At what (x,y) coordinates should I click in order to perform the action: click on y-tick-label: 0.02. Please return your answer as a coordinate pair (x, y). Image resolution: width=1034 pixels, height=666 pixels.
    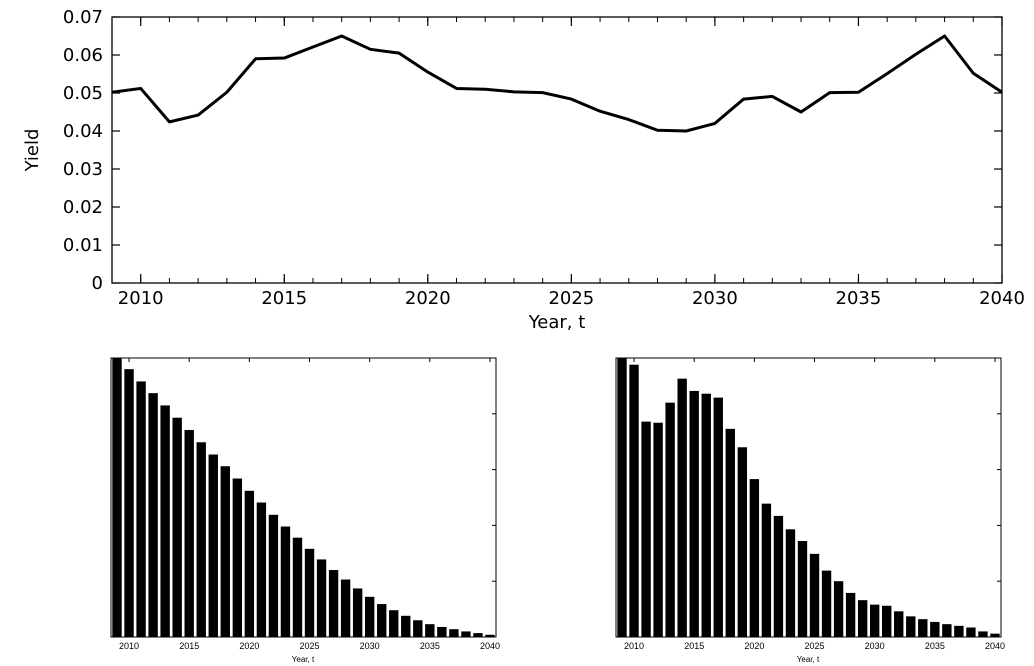
    Looking at the image, I should click on (83, 207).